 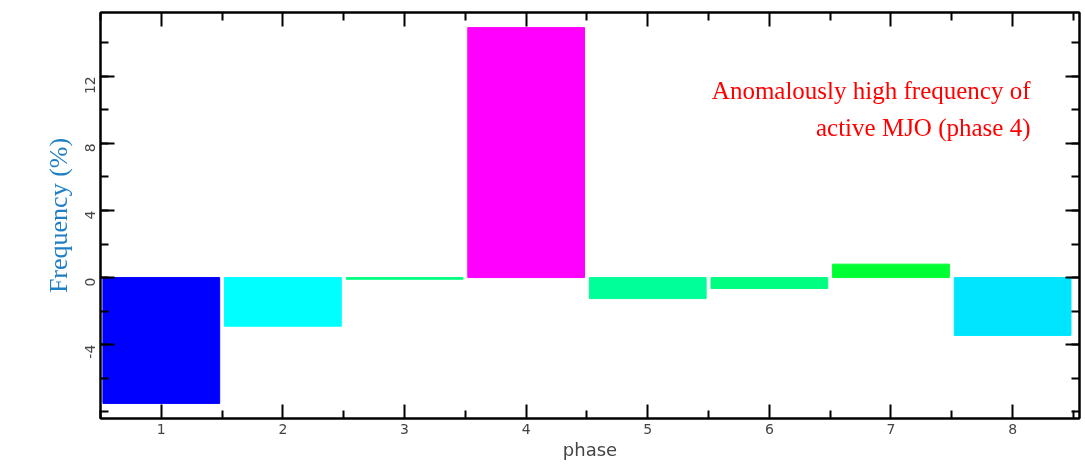 What do you see at coordinates (590, 449) in the screenshot?
I see `x-axis-title: phase` at bounding box center [590, 449].